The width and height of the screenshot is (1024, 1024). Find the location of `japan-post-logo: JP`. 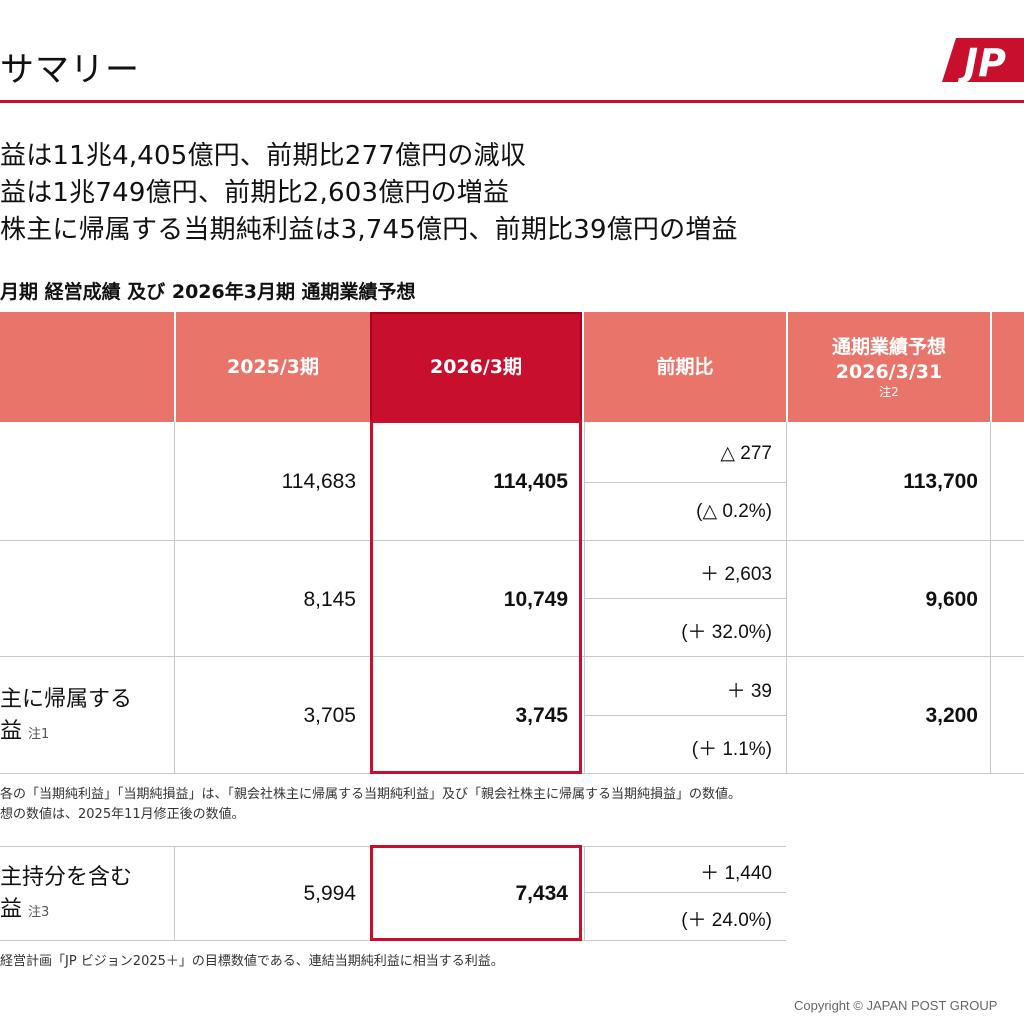

japan-post-logo: JP is located at coordinates (983, 60).